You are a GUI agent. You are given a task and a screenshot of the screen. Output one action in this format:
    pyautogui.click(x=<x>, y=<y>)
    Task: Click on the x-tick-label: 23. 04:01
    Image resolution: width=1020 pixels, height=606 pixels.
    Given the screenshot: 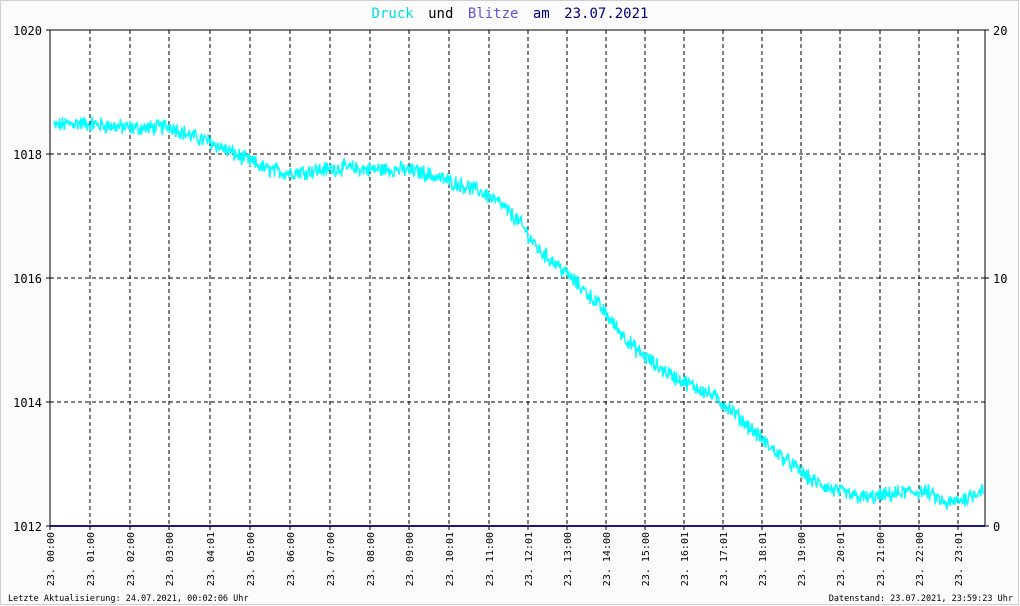 What is the action you would take?
    pyautogui.click(x=211, y=559)
    